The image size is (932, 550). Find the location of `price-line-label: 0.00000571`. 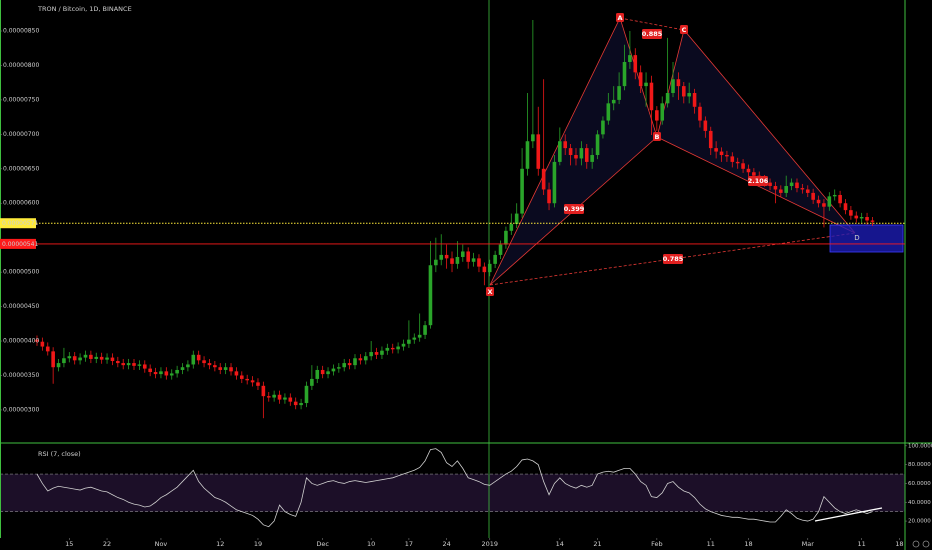

price-line-label: 0.00000571 is located at coordinates (20, 223).